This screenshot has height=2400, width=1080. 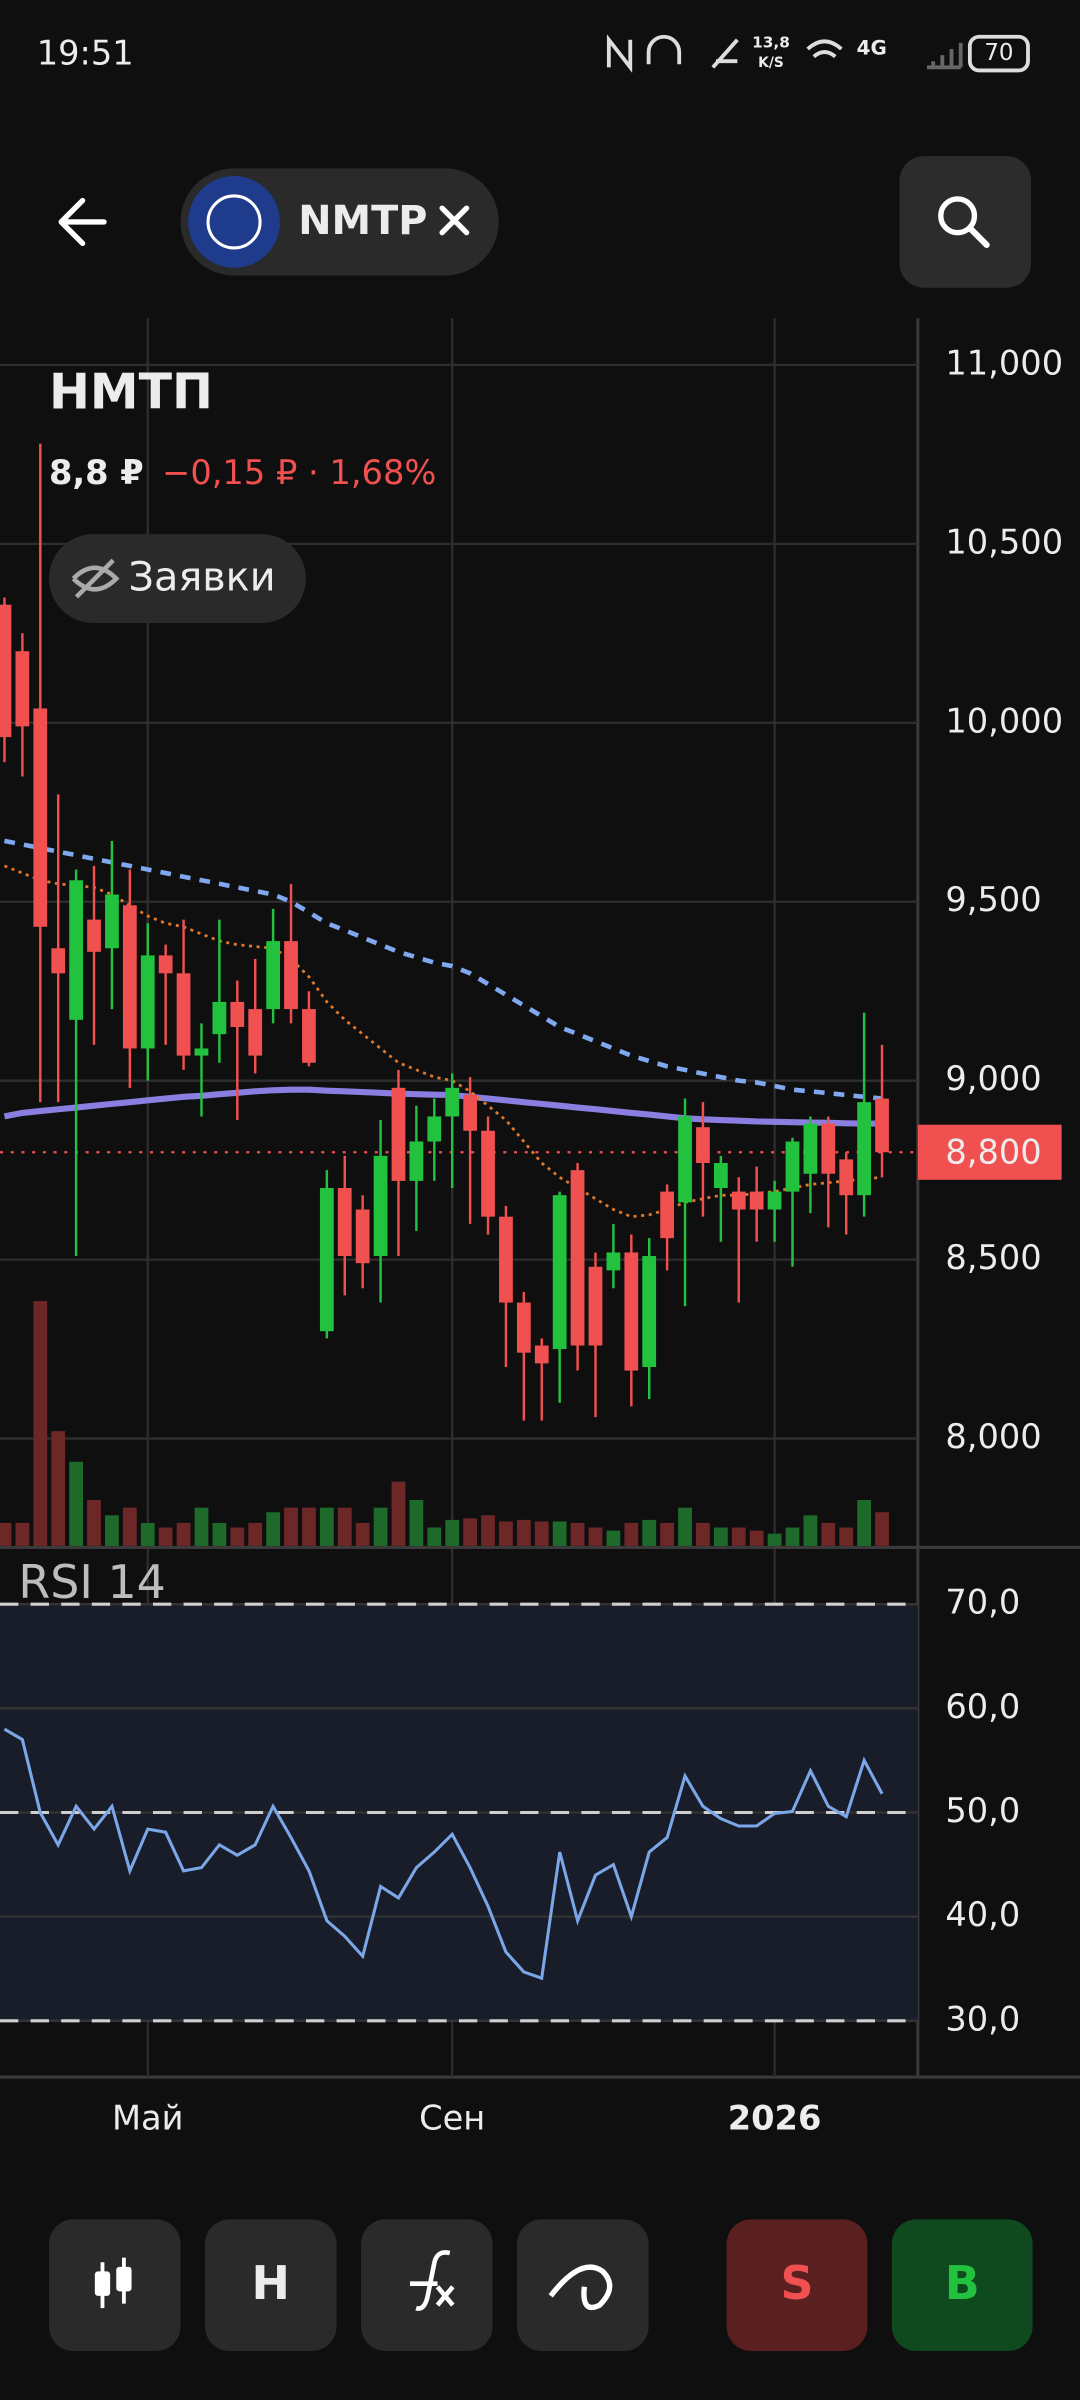 What do you see at coordinates (82, 222) in the screenshot?
I see `back-button` at bounding box center [82, 222].